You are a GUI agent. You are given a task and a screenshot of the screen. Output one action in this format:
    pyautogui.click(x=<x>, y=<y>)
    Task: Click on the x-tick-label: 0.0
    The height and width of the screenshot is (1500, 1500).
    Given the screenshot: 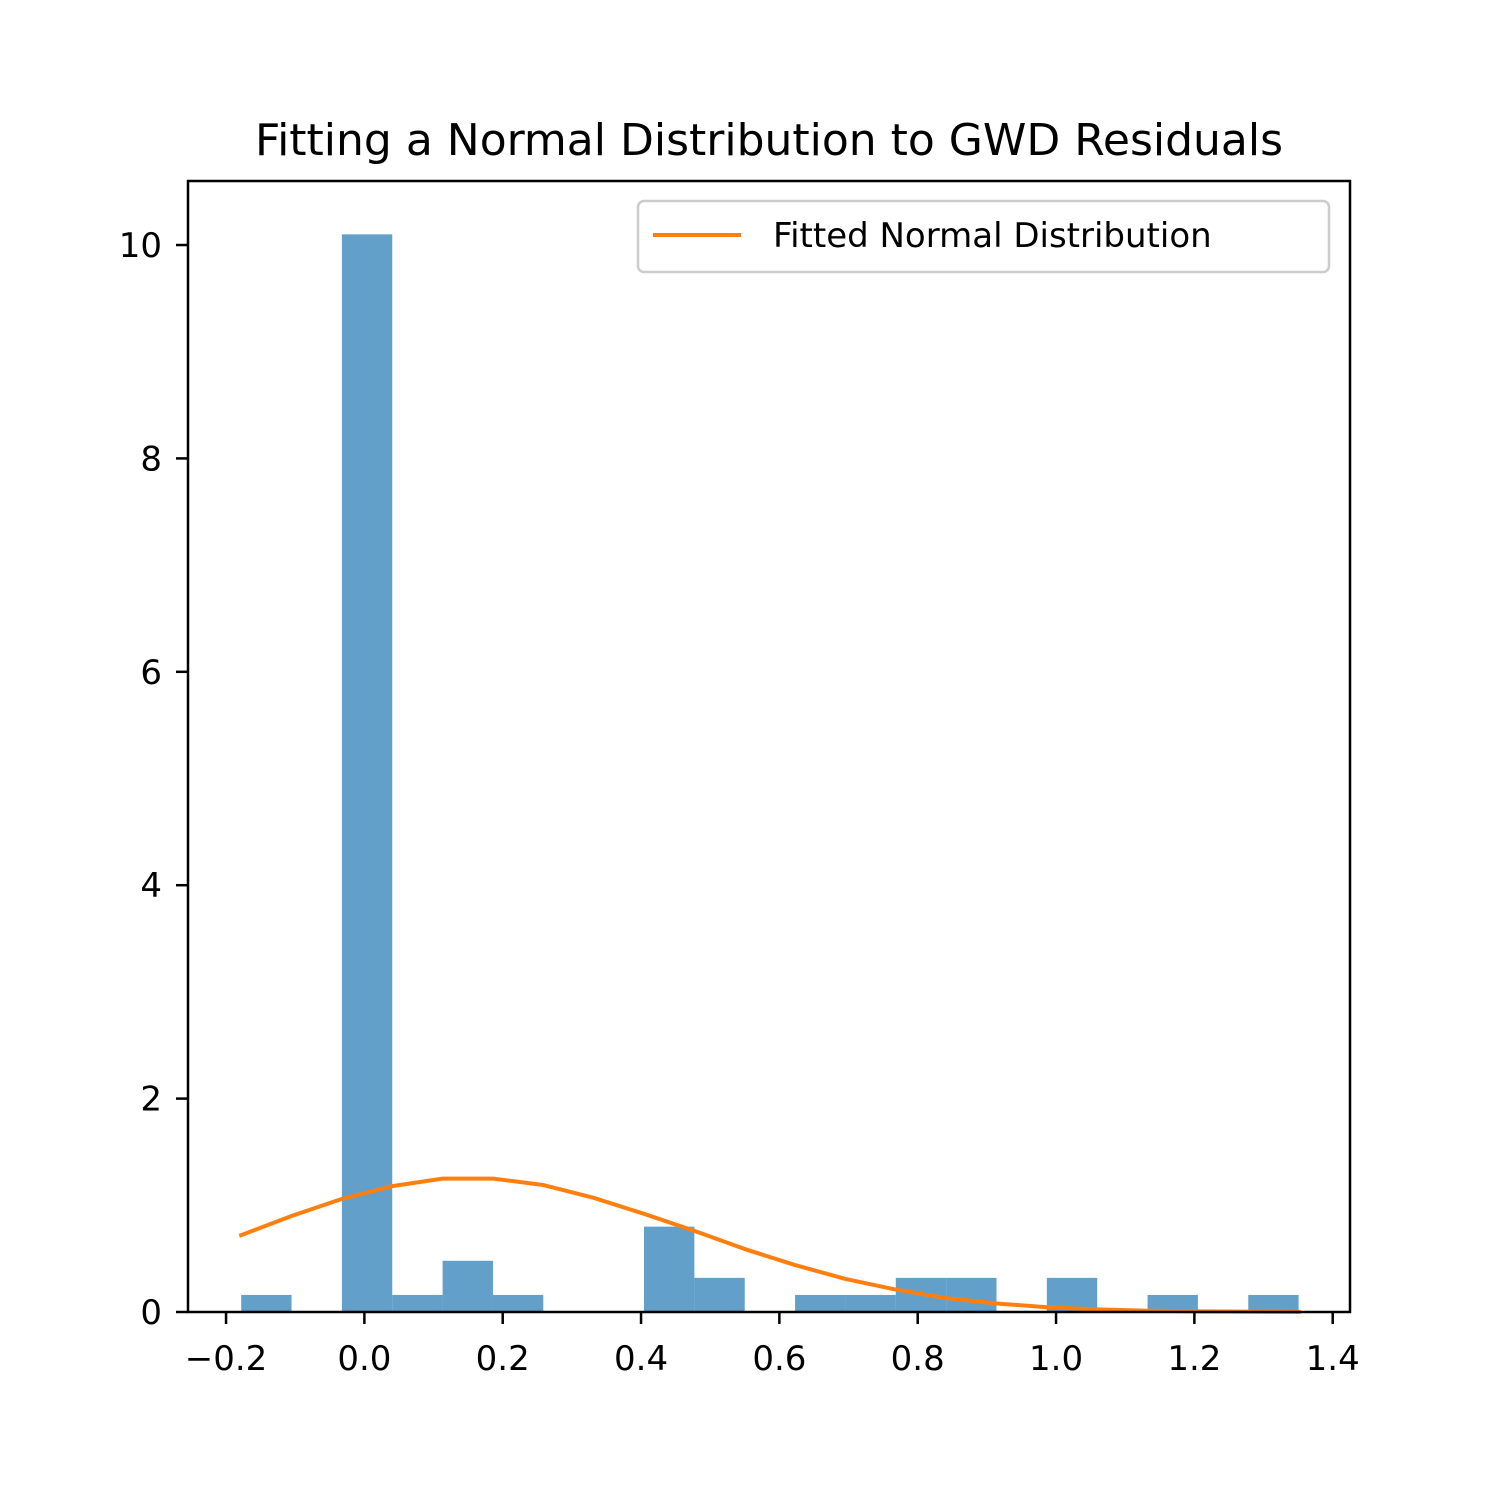 What is the action you would take?
    pyautogui.click(x=364, y=1359)
    